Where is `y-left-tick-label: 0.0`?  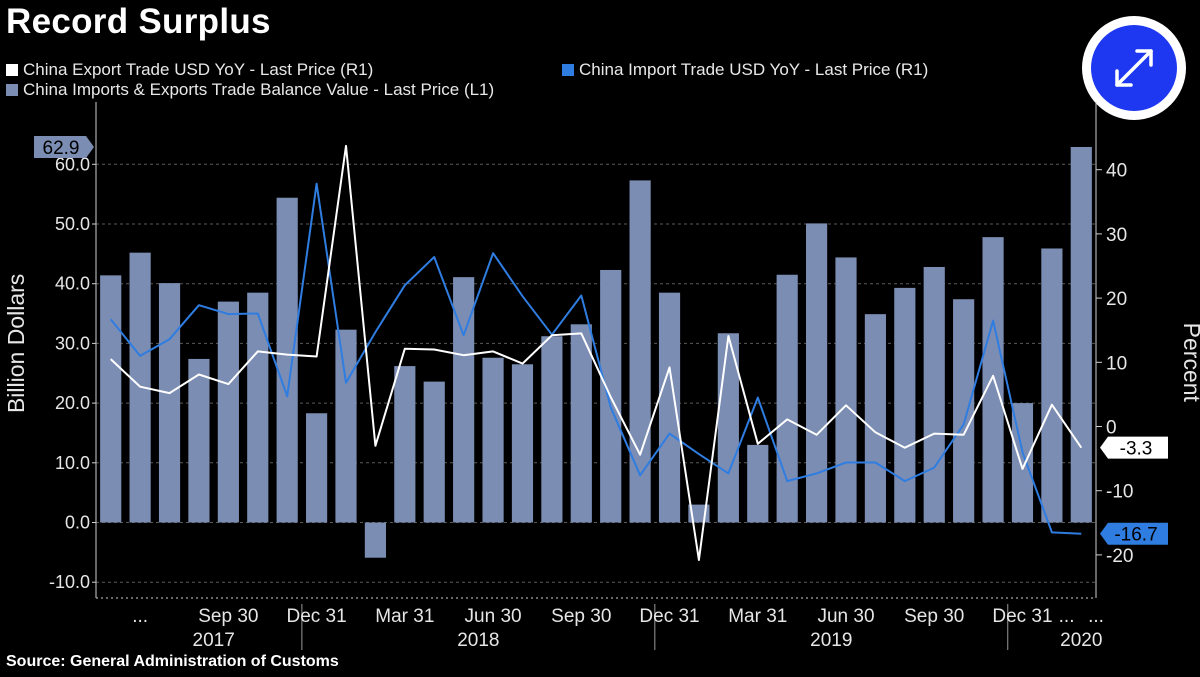
y-left-tick-label: 0.0 is located at coordinates (77, 523).